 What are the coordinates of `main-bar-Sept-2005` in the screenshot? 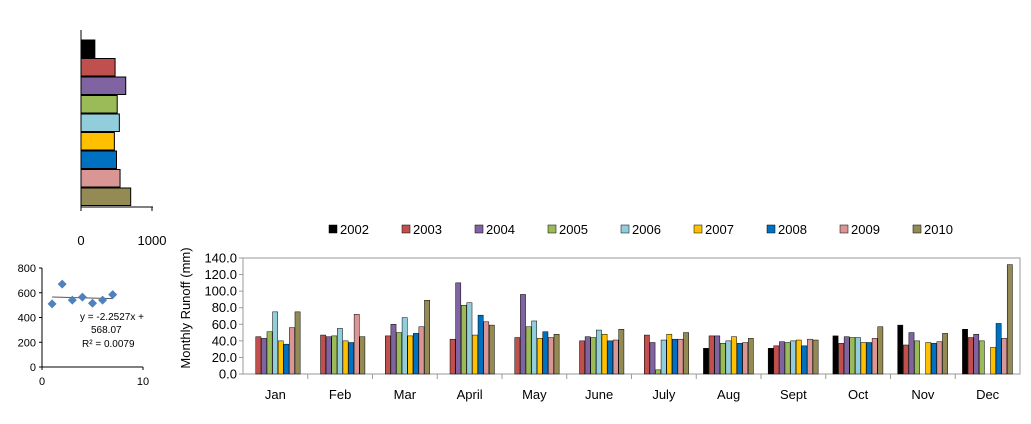 It's located at (787, 358).